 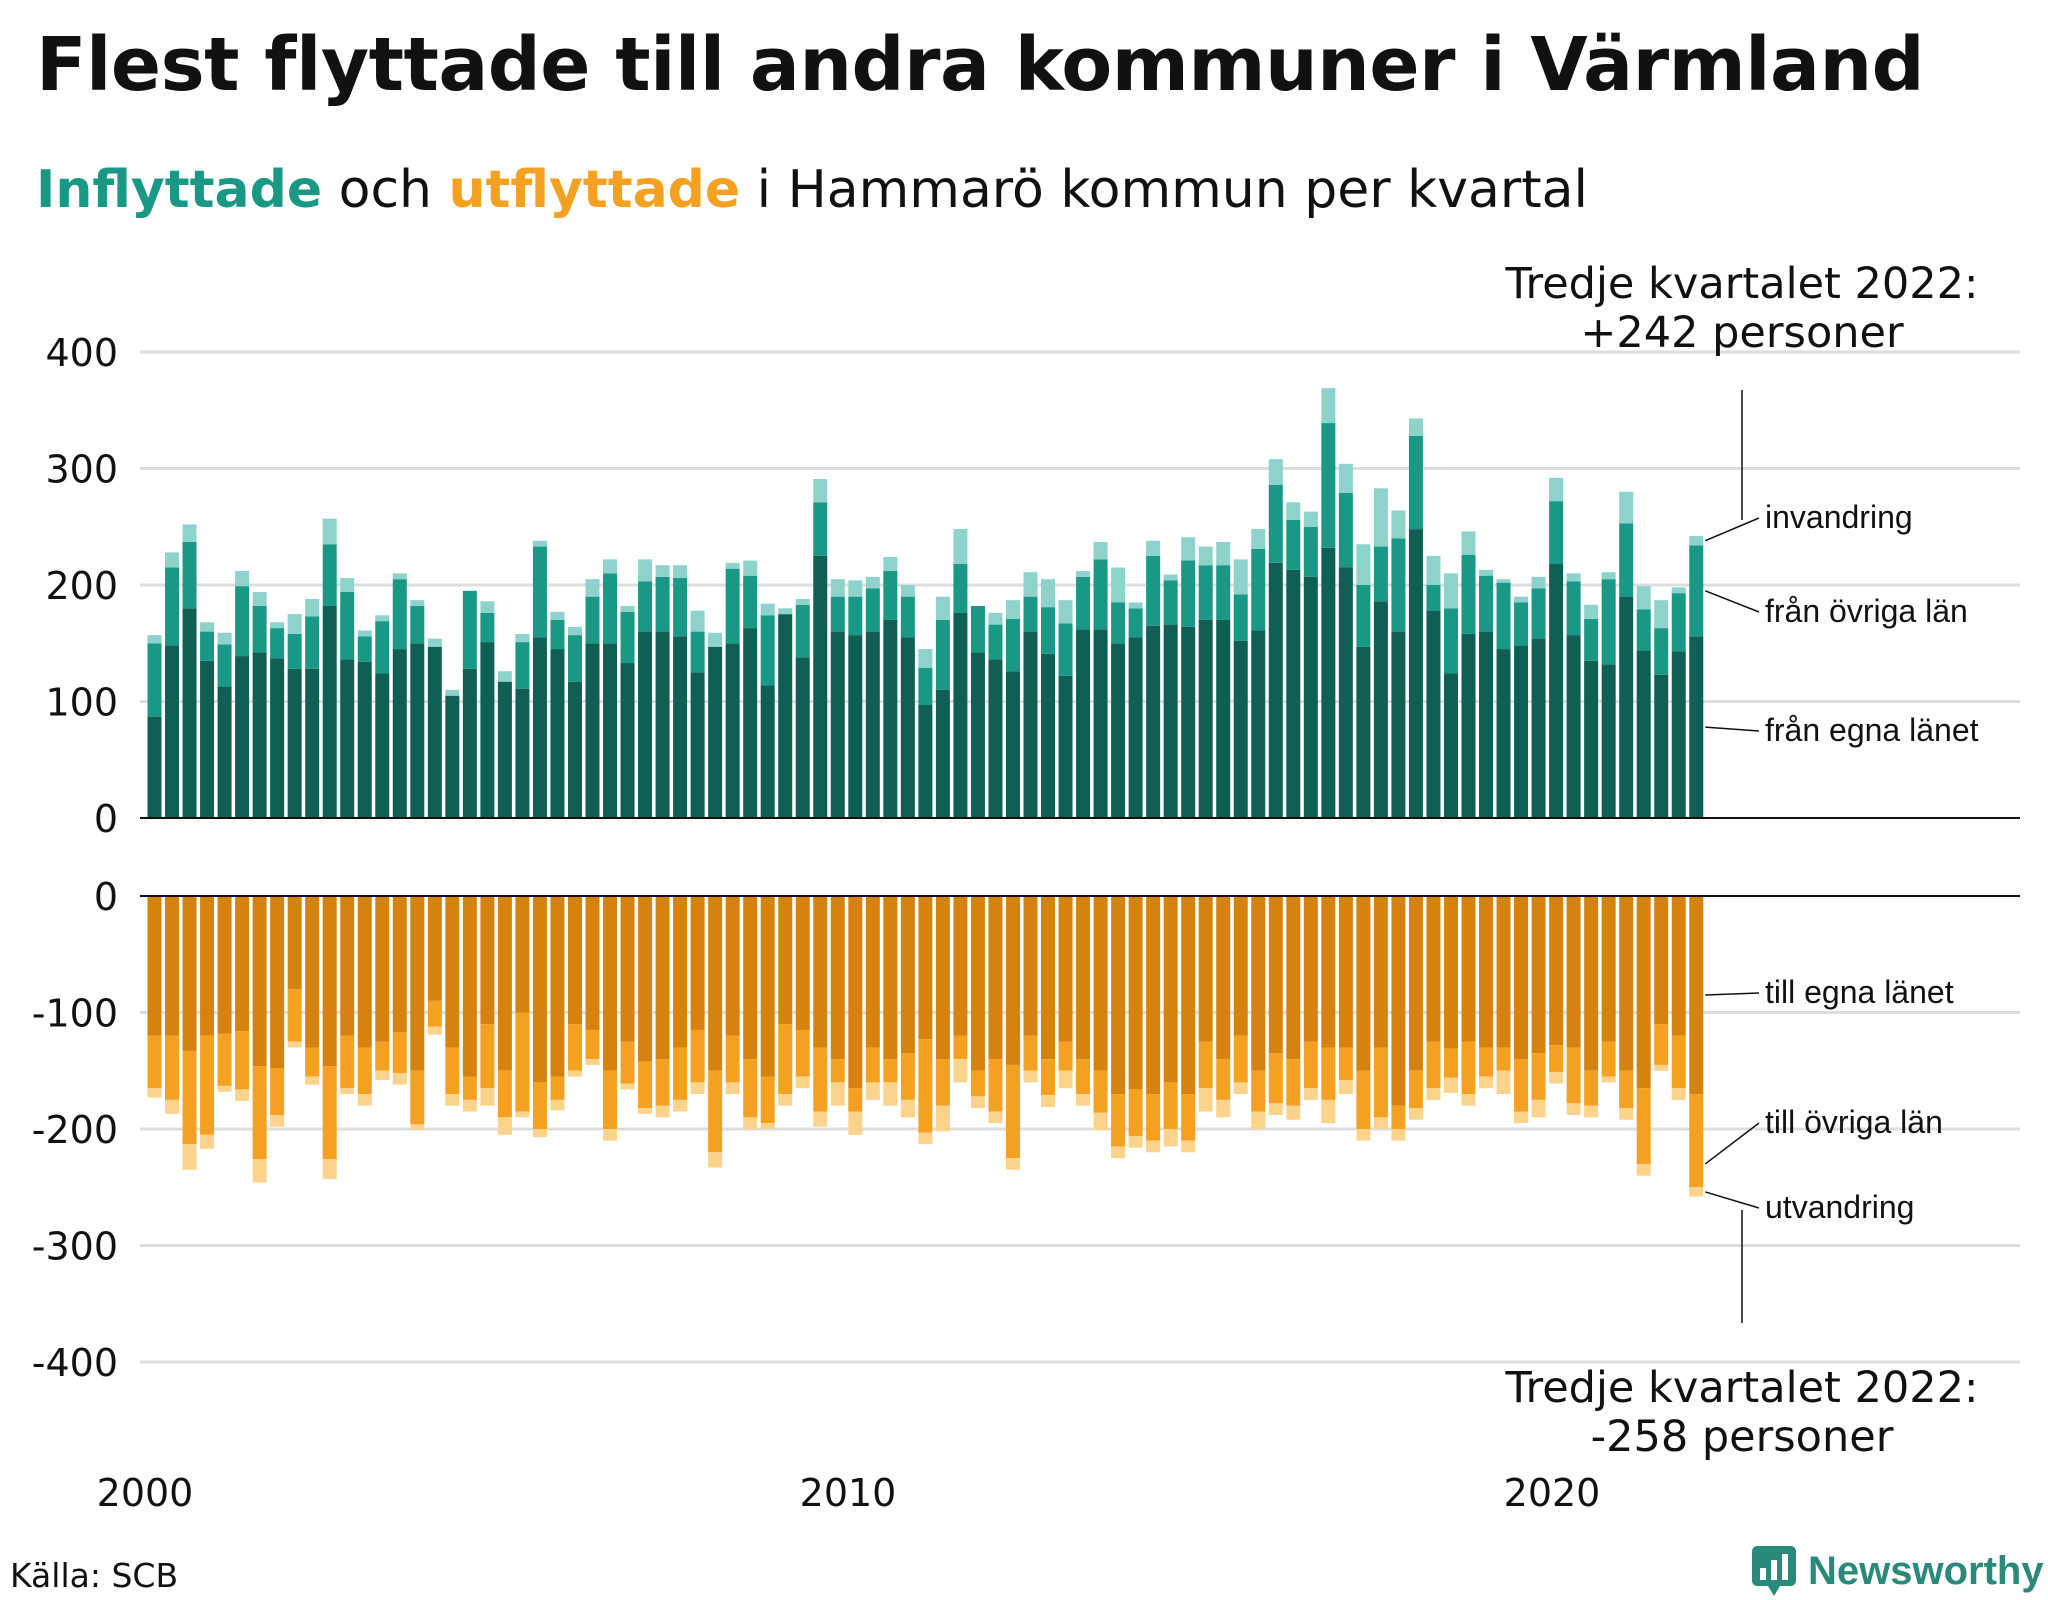 I want to click on source-note: Källa: SCB, so click(x=94, y=1575).